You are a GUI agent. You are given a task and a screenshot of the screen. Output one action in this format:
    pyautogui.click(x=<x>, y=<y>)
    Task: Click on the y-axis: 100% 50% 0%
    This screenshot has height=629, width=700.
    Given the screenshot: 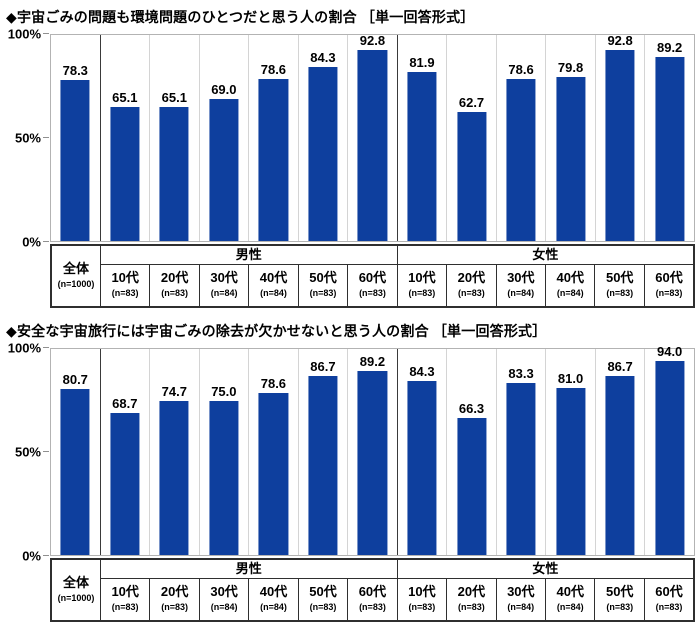 What is the action you would take?
    pyautogui.click(x=27, y=452)
    